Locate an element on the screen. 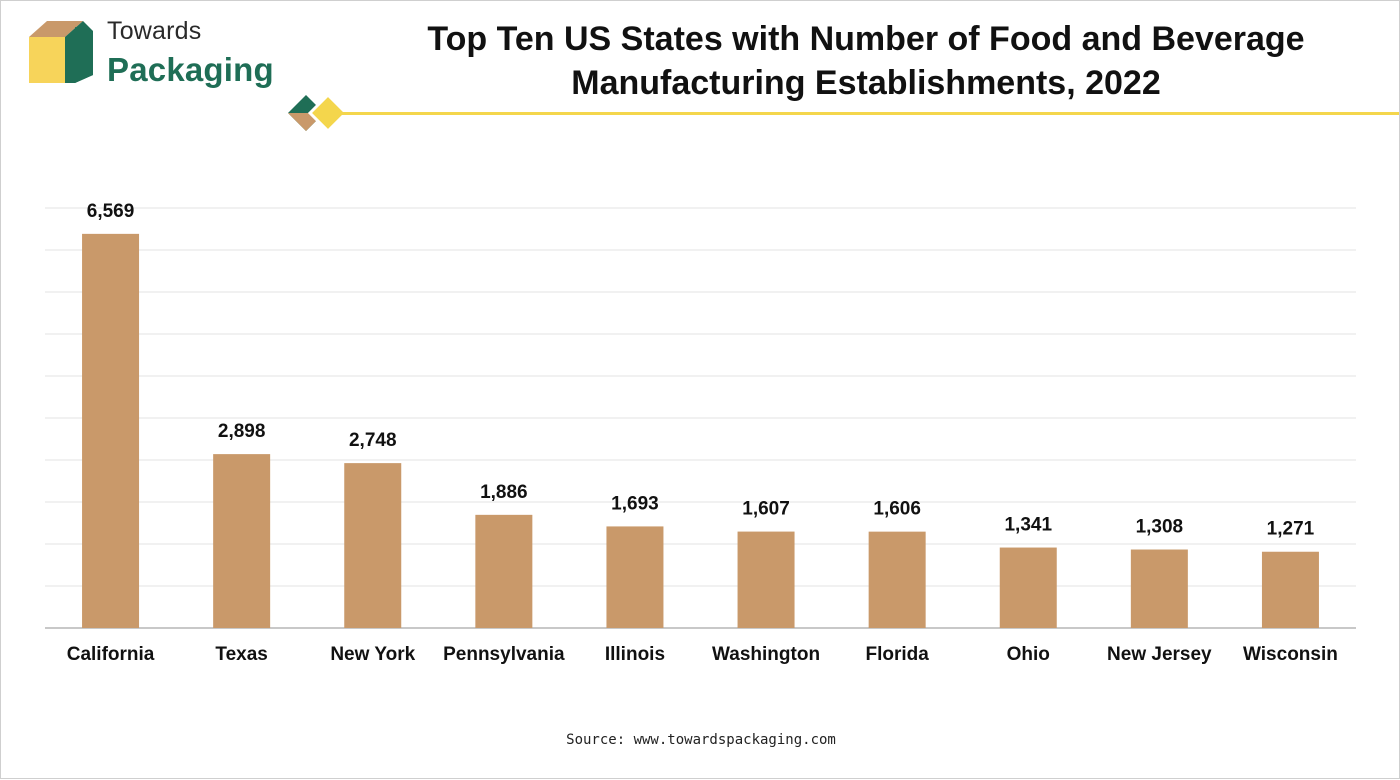 Image resolution: width=1400 pixels, height=780 pixels. x-tick-label: Texas is located at coordinates (241, 654).